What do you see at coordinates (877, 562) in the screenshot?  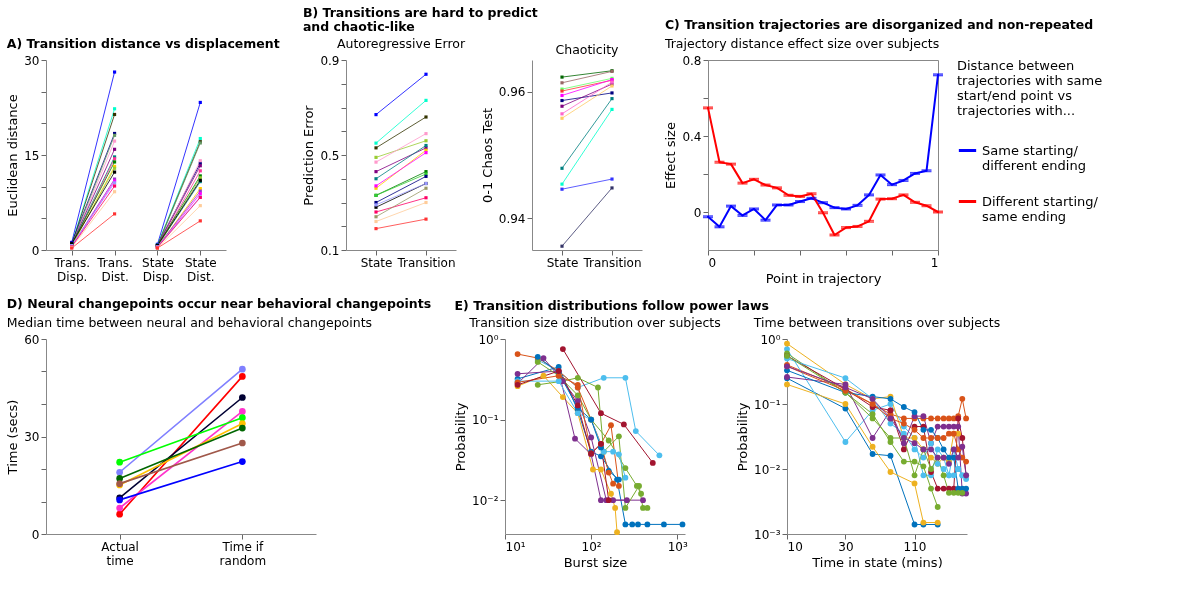 I see `x-axis-title: Time in state (mins)` at bounding box center [877, 562].